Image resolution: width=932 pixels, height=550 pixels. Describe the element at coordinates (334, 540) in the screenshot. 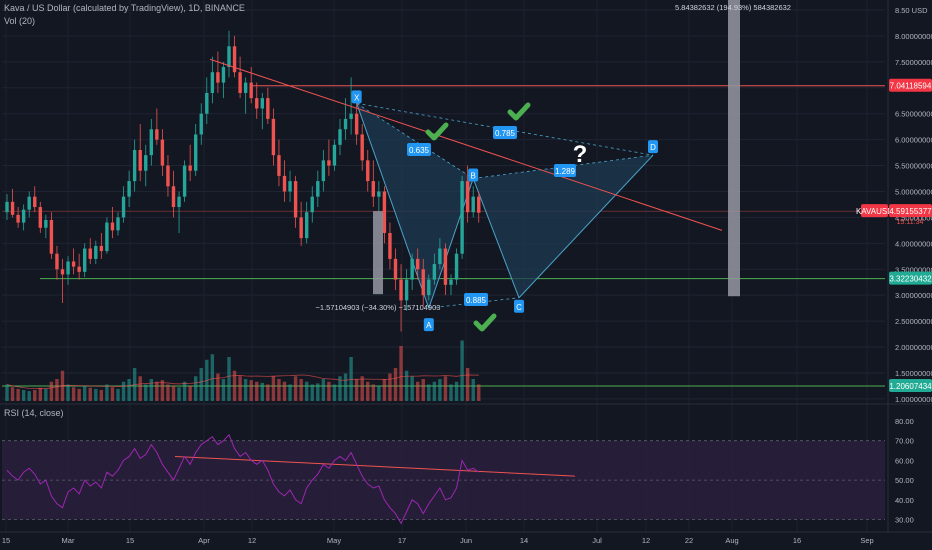

I see `time-tick: May` at that location.